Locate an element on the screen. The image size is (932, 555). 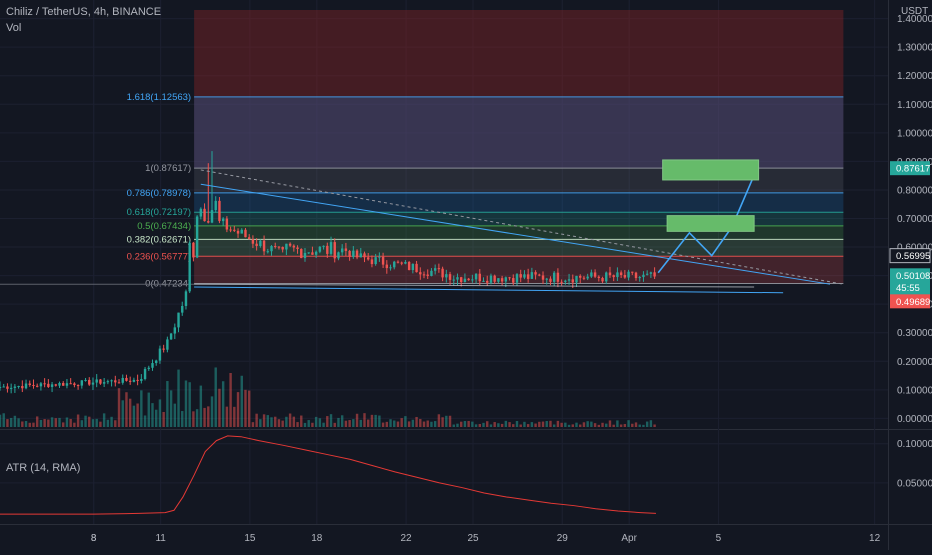
price-tag-label: 0.49689 is located at coordinates (913, 302).